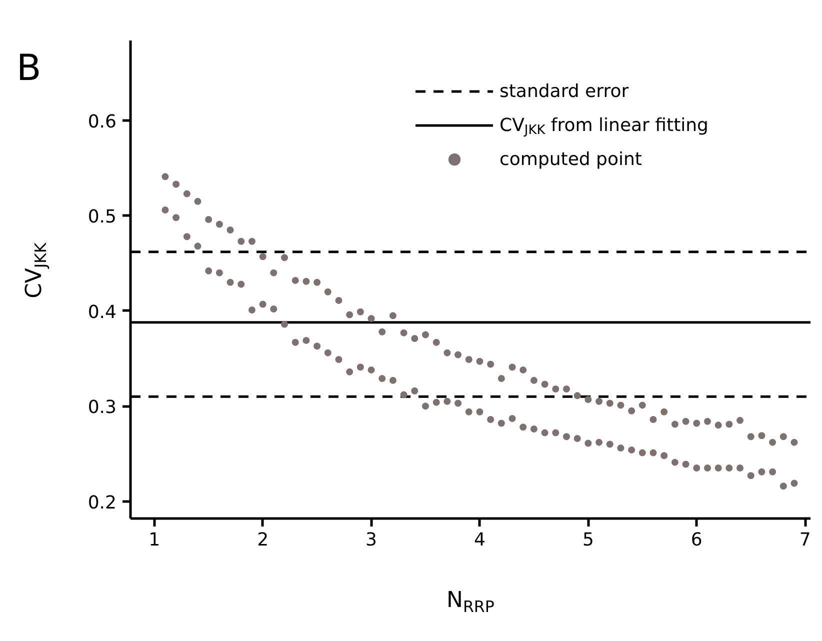 This screenshot has width=822, height=641. I want to click on legend-label: computed point, so click(571, 159).